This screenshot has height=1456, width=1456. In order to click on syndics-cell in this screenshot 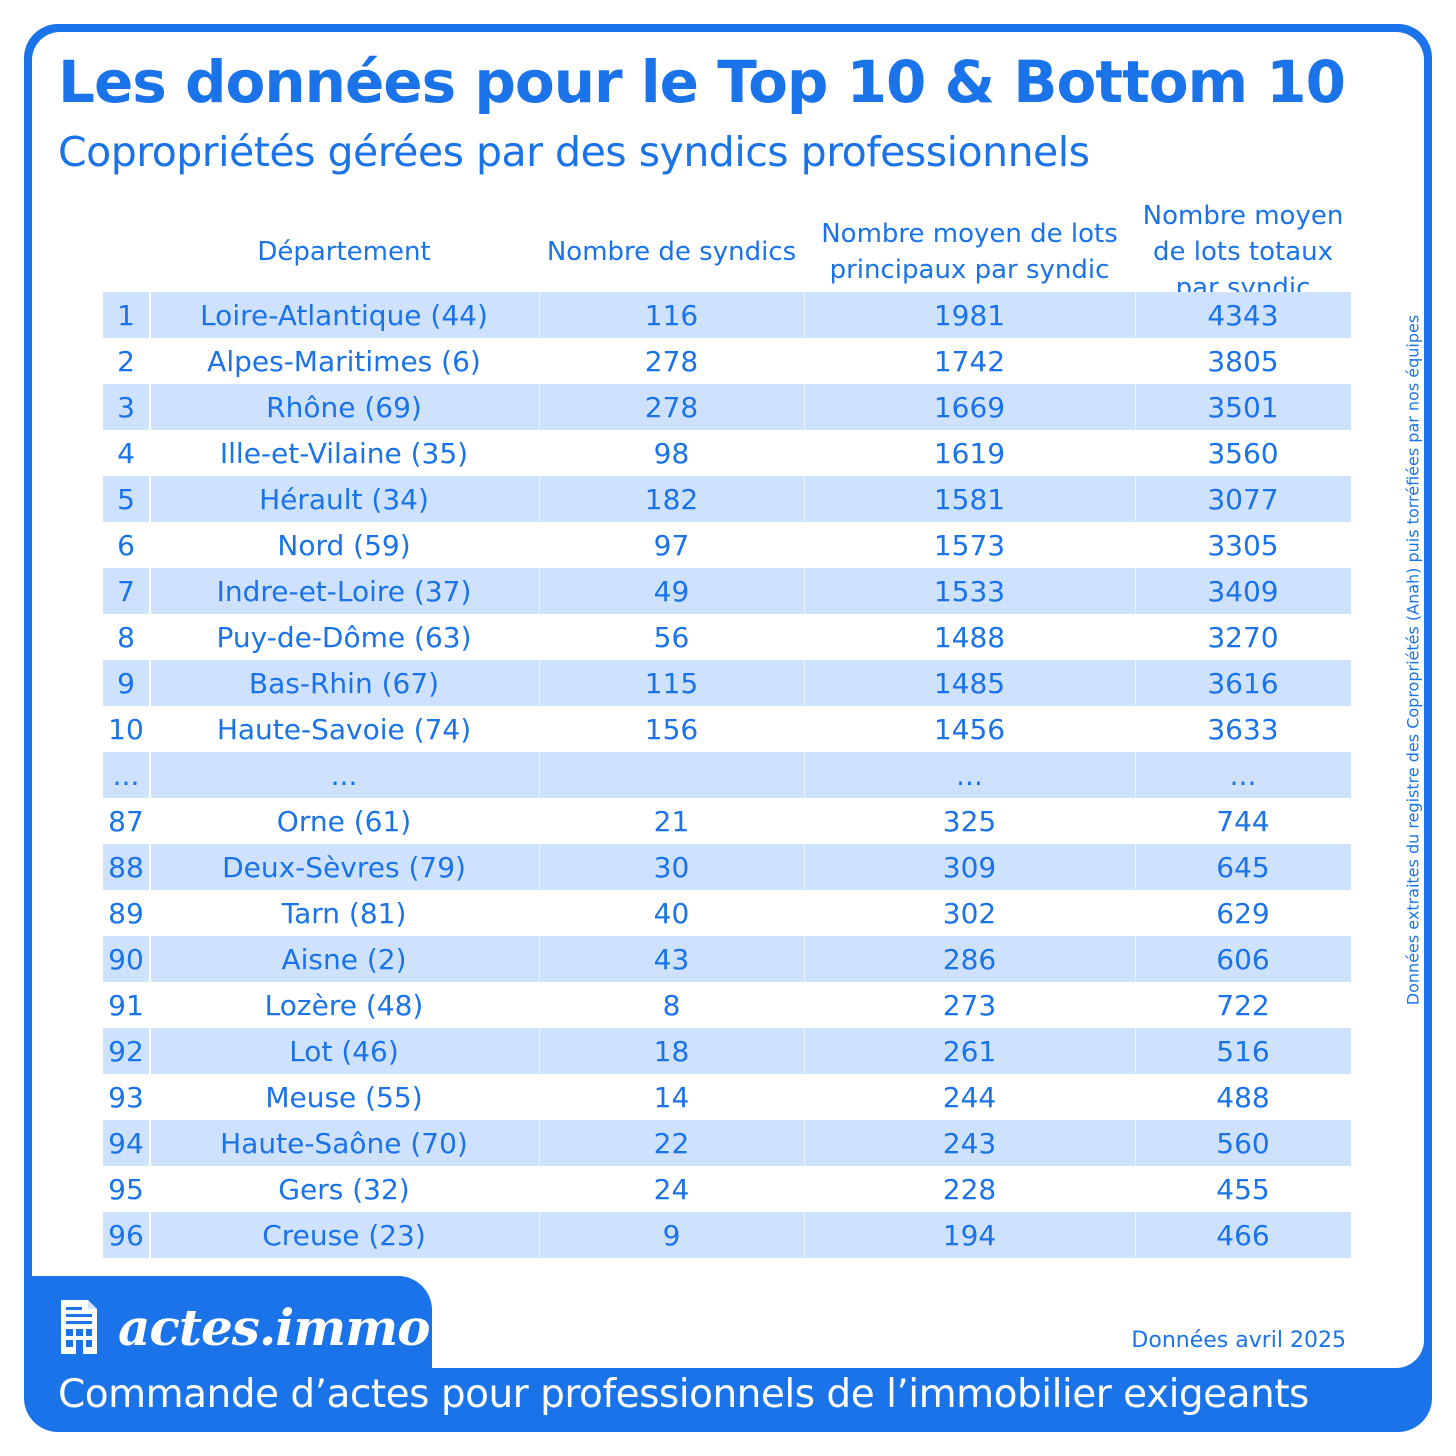, I will do `click(672, 775)`.